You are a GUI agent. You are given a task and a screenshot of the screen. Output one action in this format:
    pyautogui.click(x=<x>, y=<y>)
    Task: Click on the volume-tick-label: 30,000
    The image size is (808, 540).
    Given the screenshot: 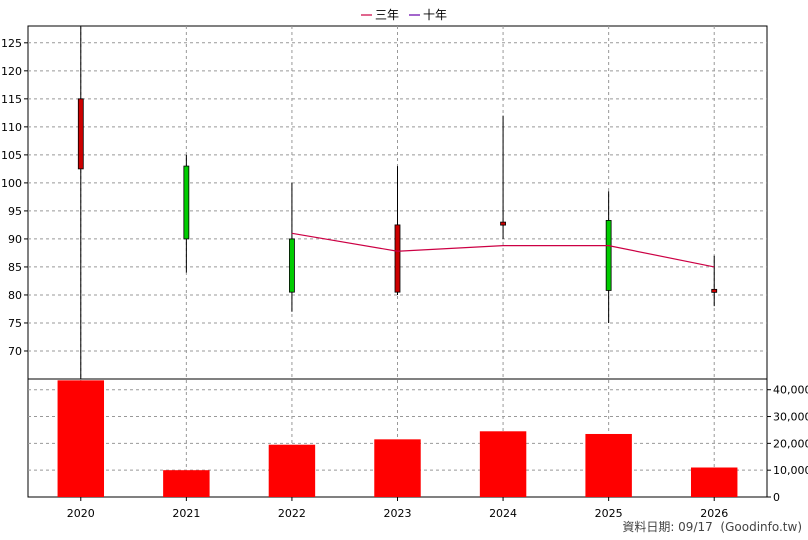 What is the action you would take?
    pyautogui.click(x=790, y=417)
    